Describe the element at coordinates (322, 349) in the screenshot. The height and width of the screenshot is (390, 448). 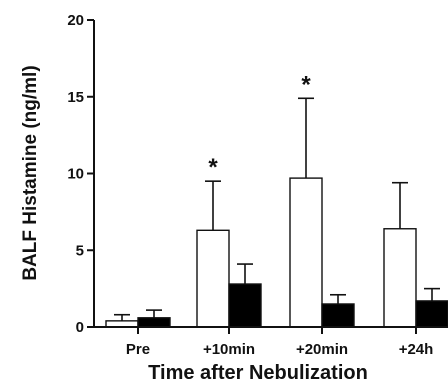
I see `x-tick-label: +20min` at that location.